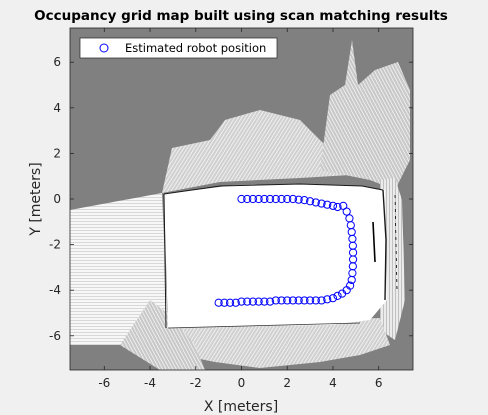 Image resolution: width=488 pixels, height=415 pixels. What do you see at coordinates (384, 245) in the screenshot?
I see `obstacle-wall-right` at bounding box center [384, 245].